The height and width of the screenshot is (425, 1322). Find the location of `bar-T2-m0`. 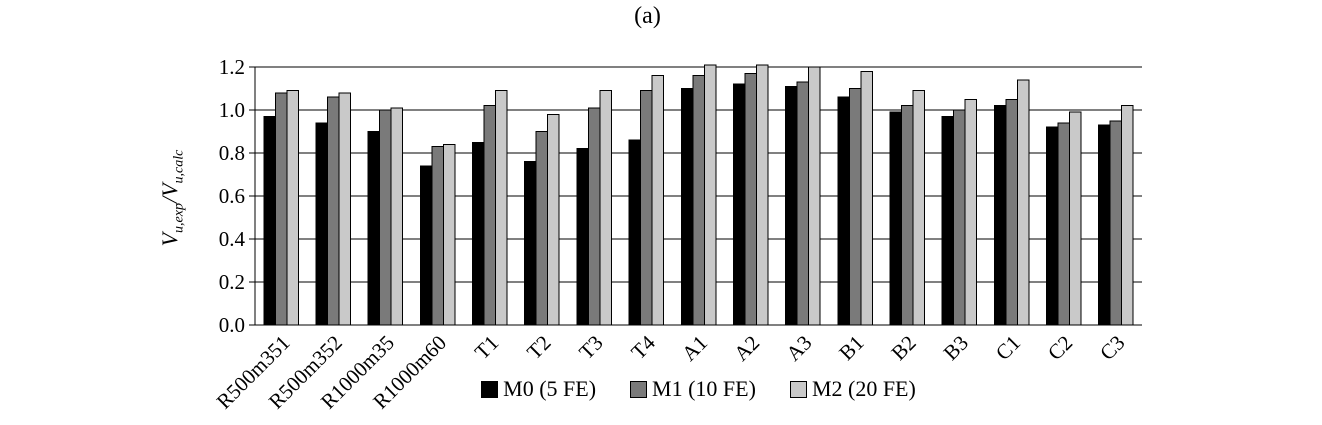

bar-T2-m0 is located at coordinates (530, 243).